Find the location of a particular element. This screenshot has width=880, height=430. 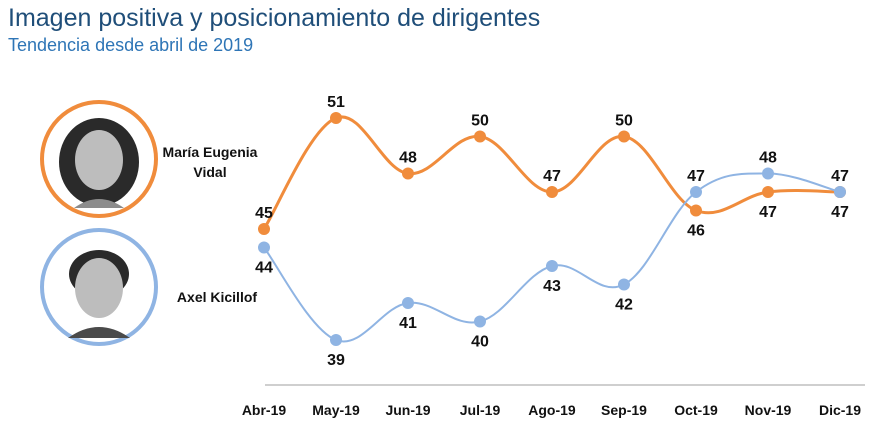

legend-label-kicillof: Axel Kicillof is located at coordinates (217, 297).